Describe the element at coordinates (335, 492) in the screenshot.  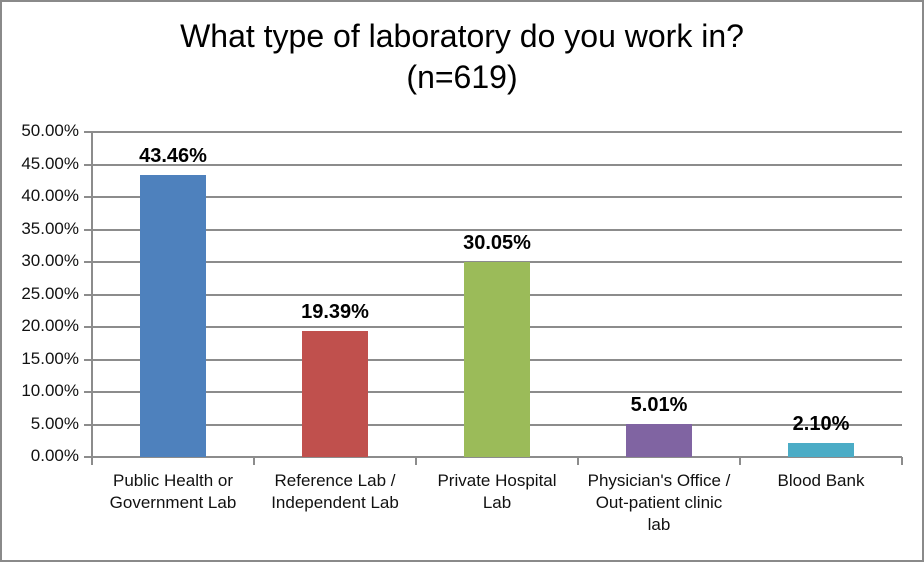
I see `category-label: Reference Lab / Independent Lab` at that location.